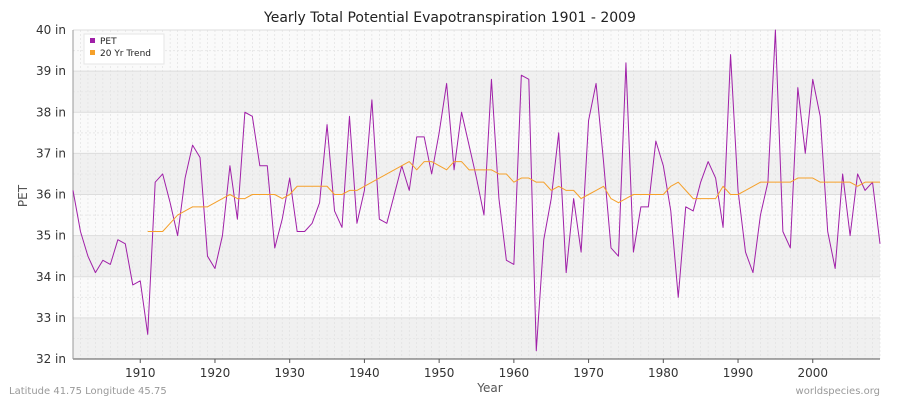 Image resolution: width=900 pixels, height=400 pixels. I want to click on x-tick-label: 2000, so click(812, 373).